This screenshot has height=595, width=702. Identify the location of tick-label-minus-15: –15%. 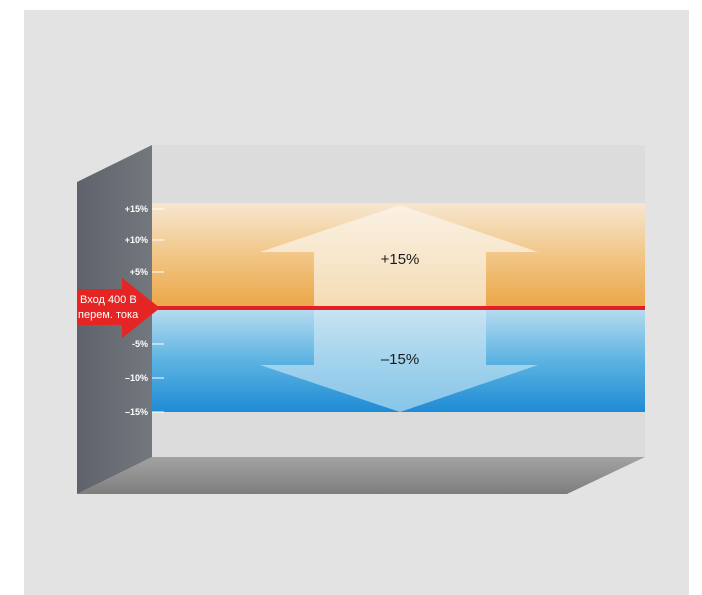
(136, 412).